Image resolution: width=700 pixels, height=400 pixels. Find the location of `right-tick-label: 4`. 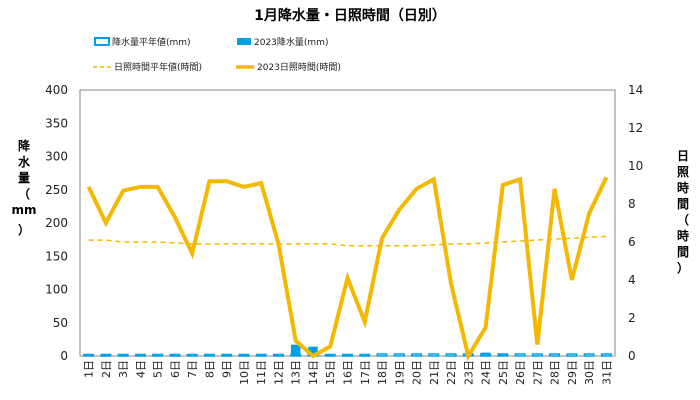

right-tick-label: 4 is located at coordinates (632, 280).